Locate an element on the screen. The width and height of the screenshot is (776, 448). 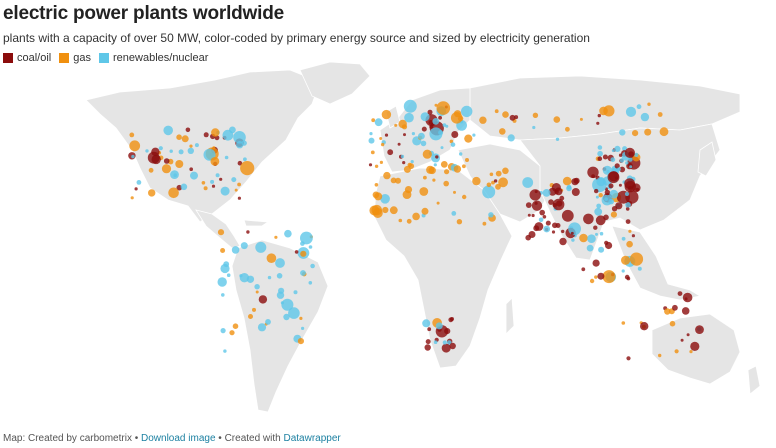
datawrapper-link: Datawrapper is located at coordinates (312, 438).